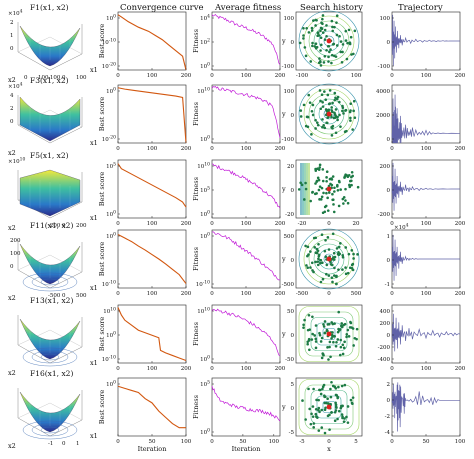  What do you see at coordinates (283, 334) in the screenshot?
I see `search-y-label: y` at bounding box center [283, 334].